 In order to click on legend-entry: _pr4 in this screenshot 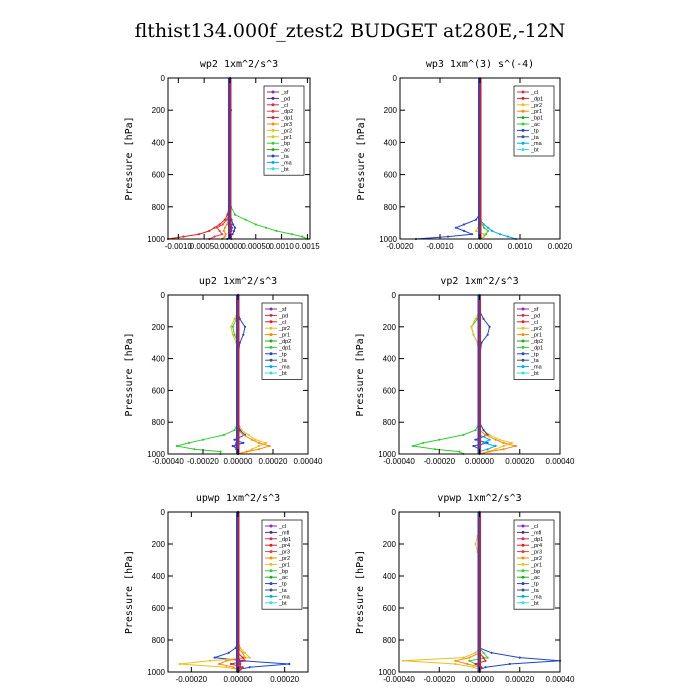, I will do `click(284, 546)`.